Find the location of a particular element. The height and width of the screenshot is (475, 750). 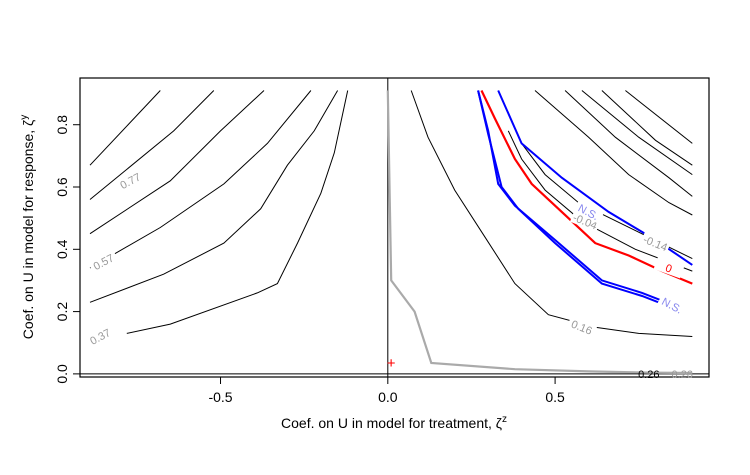

x-axis-label-sup: z is located at coordinates (504, 419).